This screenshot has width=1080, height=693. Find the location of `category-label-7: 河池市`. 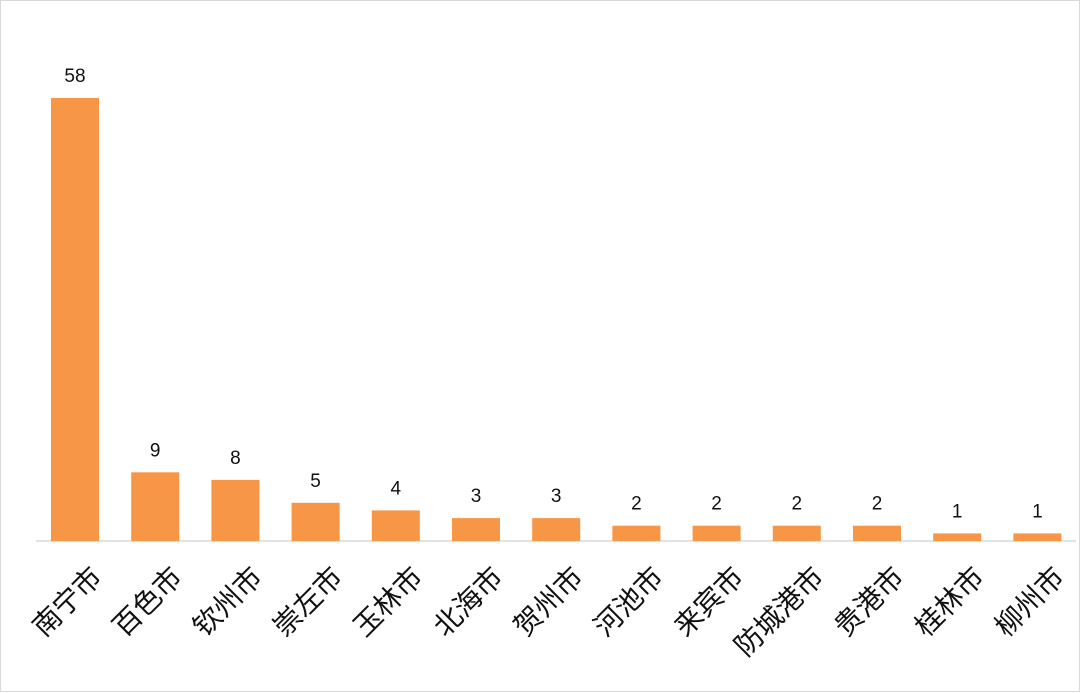

category-label-7: 河池市 is located at coordinates (628, 601).